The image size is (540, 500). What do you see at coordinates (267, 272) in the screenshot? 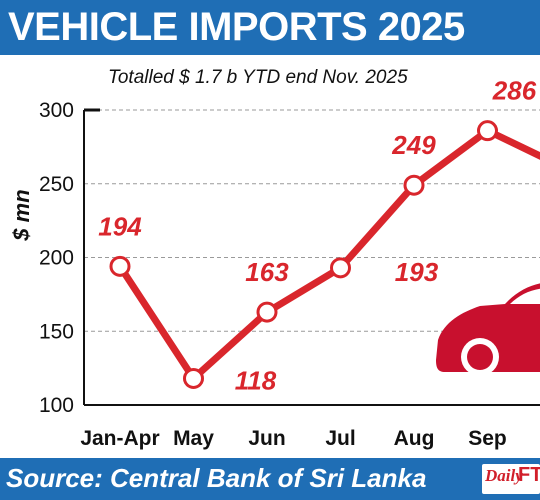
I see `data-label: 163` at bounding box center [267, 272].